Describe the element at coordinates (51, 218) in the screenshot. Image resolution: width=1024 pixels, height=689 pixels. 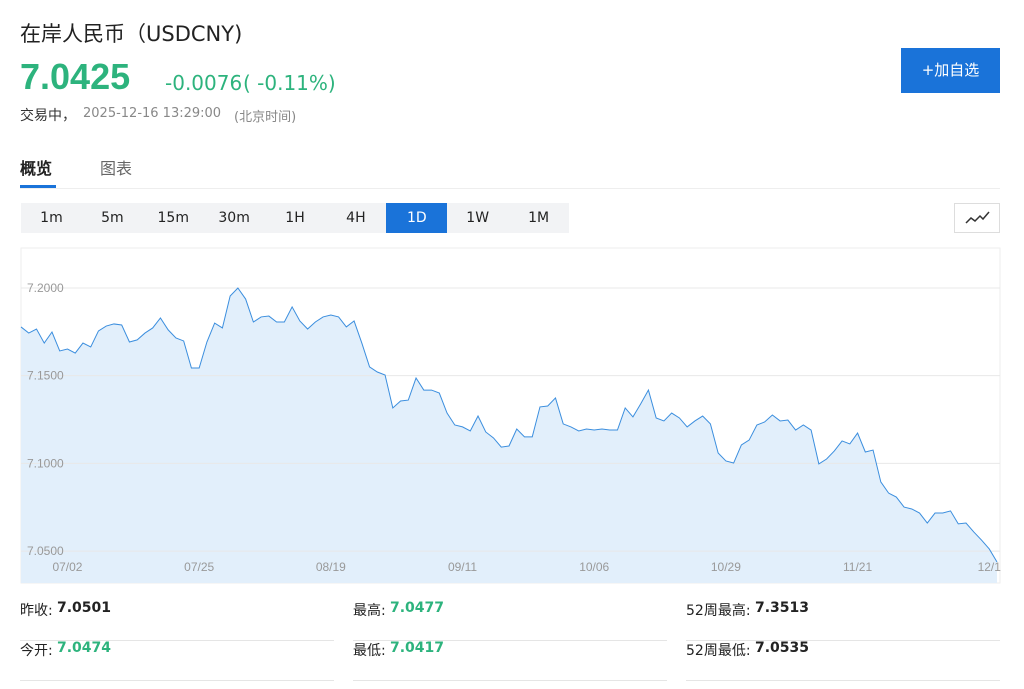
I see `range-button: 1m` at that location.